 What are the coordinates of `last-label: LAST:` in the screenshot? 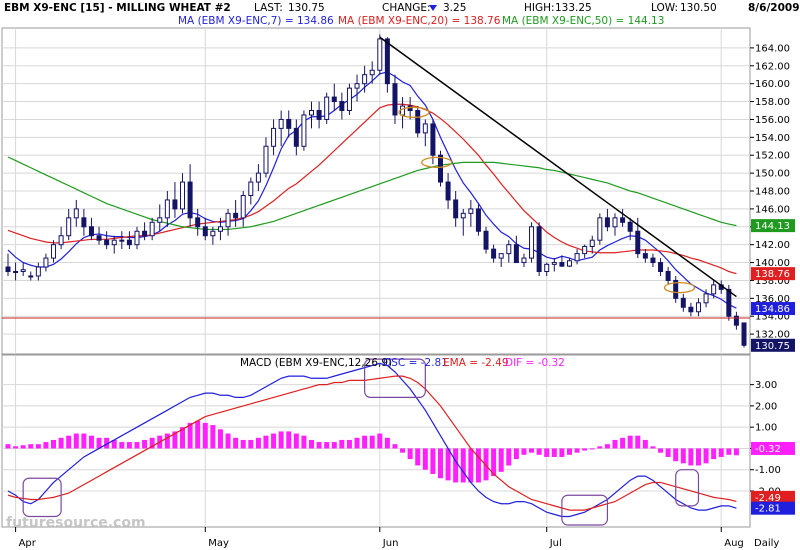 It's located at (268, 8).